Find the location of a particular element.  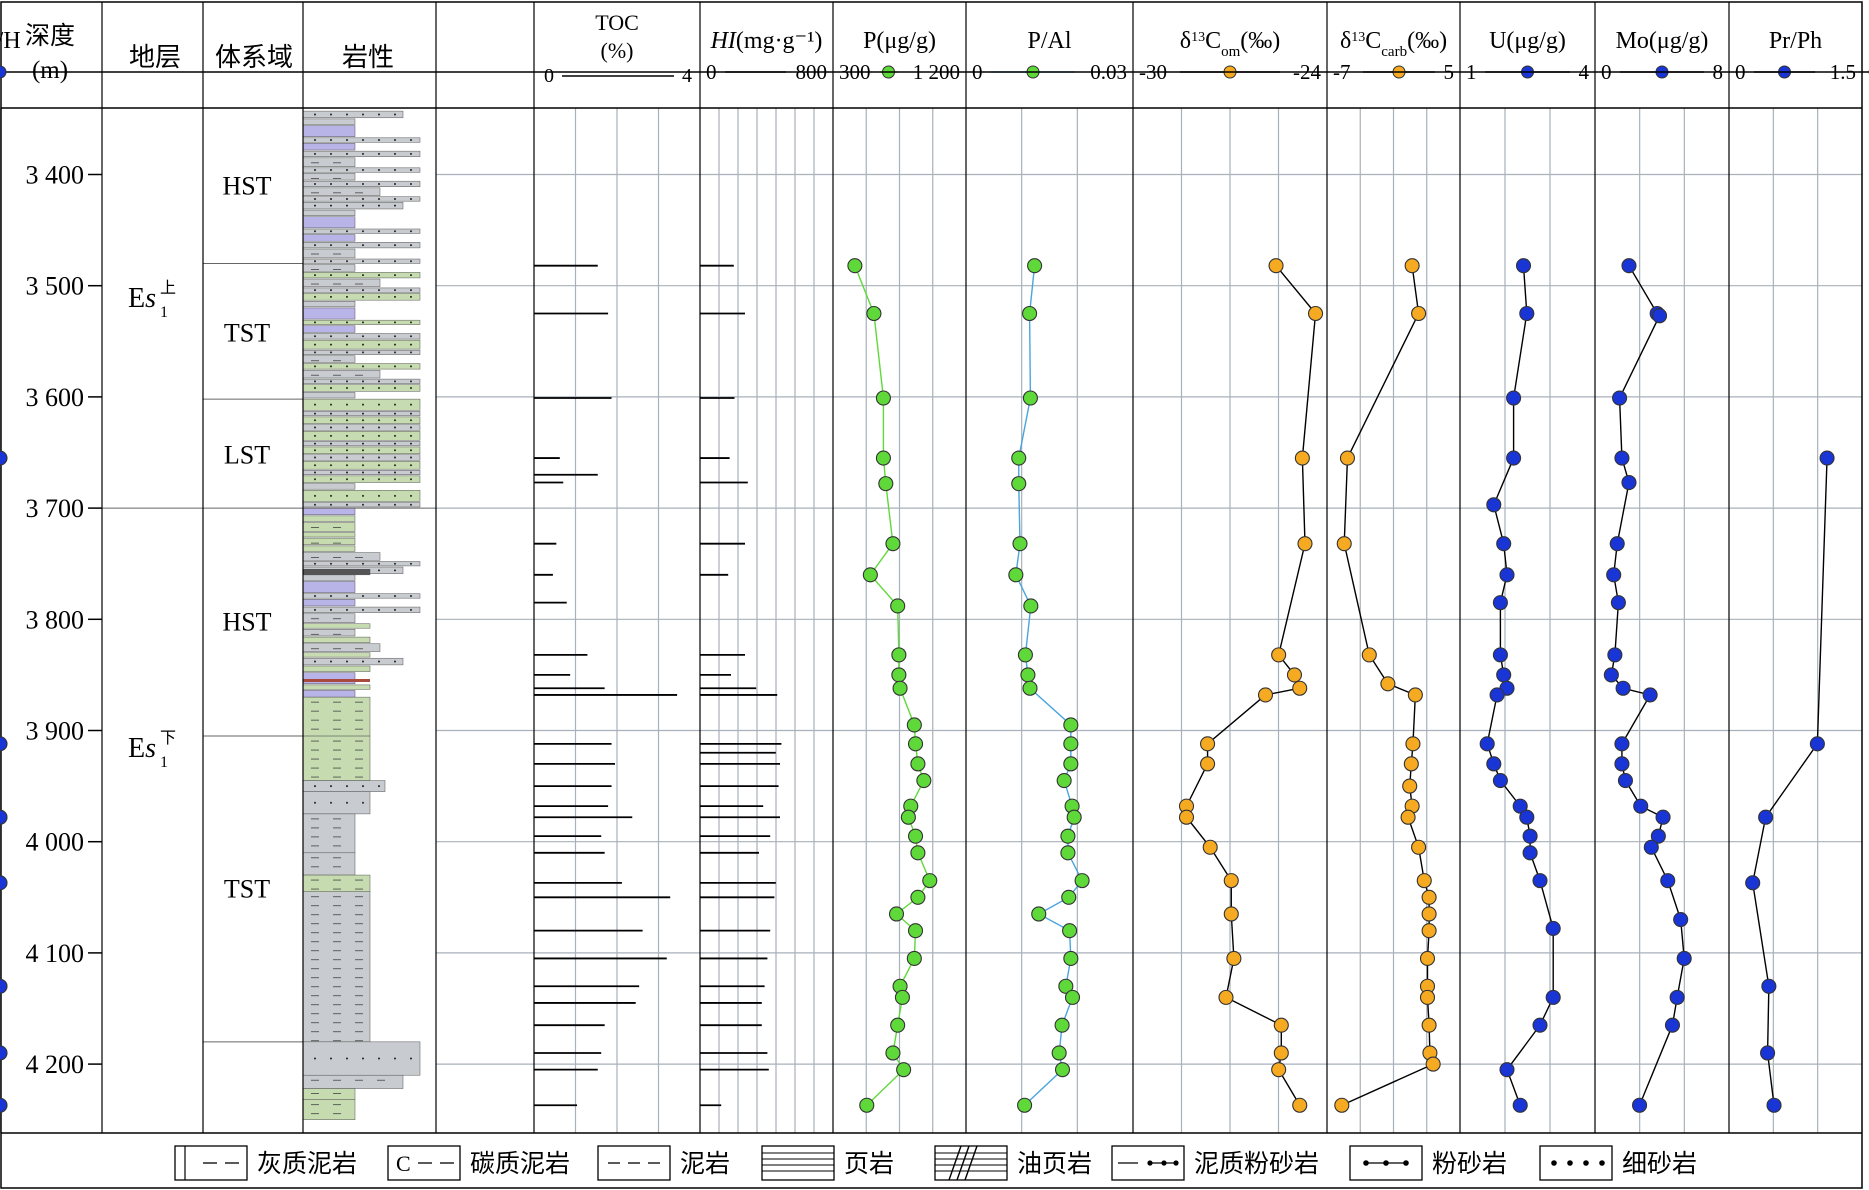

systems-tract-label: HST is located at coordinates (246, 622).